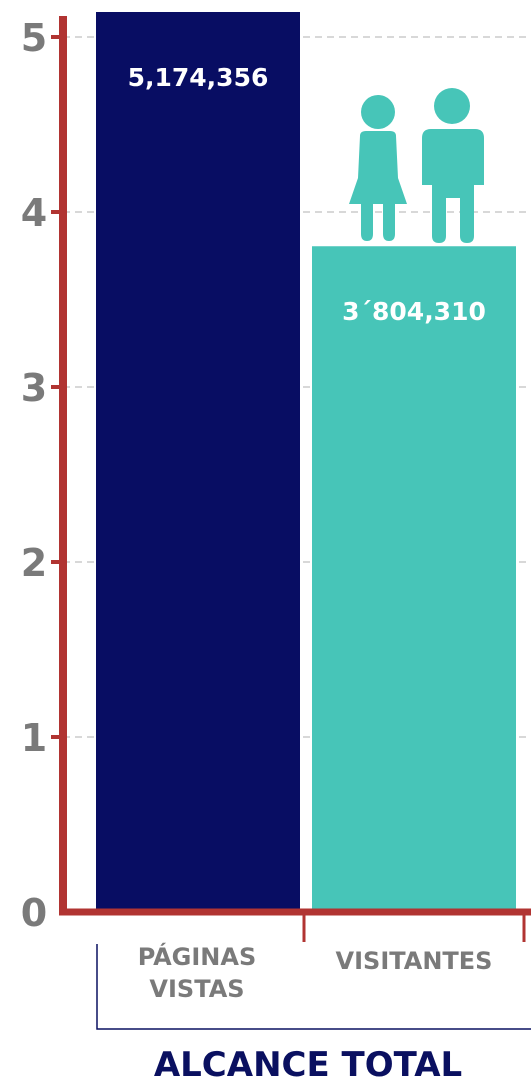 This screenshot has width=531, height=1082. What do you see at coordinates (315, 972) in the screenshot?
I see `category-labels: PÁGINAS VISTAS VISITANTES` at bounding box center [315, 972].